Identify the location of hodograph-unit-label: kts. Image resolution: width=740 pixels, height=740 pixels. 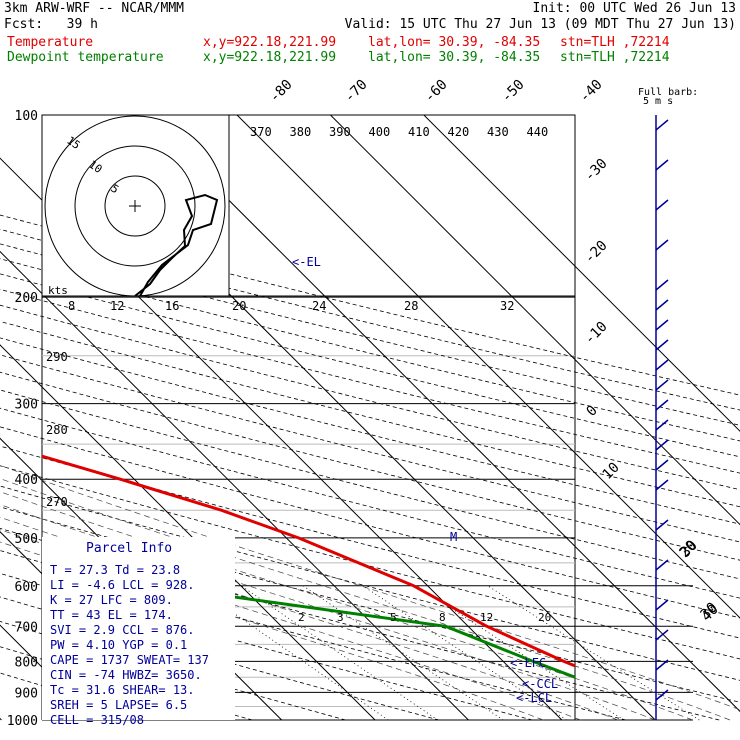
(58, 290).